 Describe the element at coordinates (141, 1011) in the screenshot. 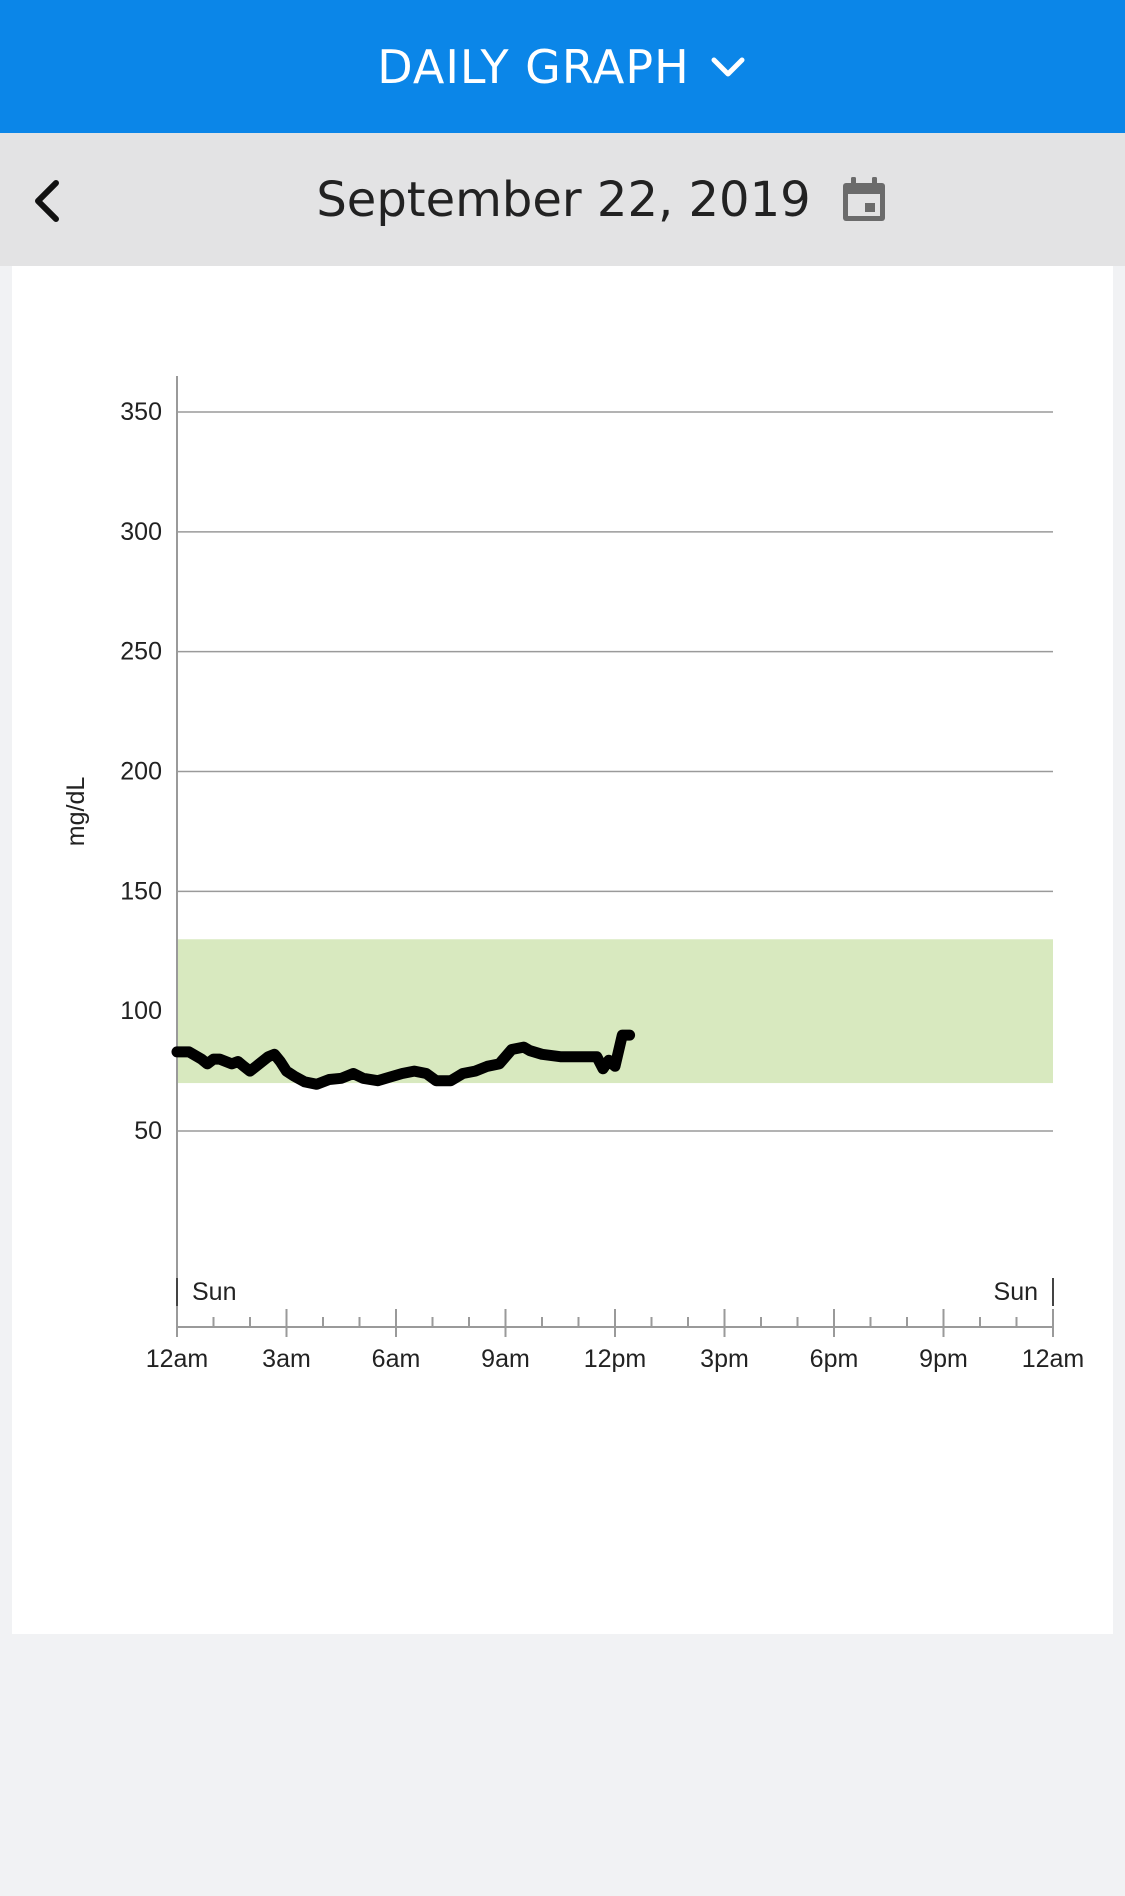

I see `y-tick-label: 100` at that location.